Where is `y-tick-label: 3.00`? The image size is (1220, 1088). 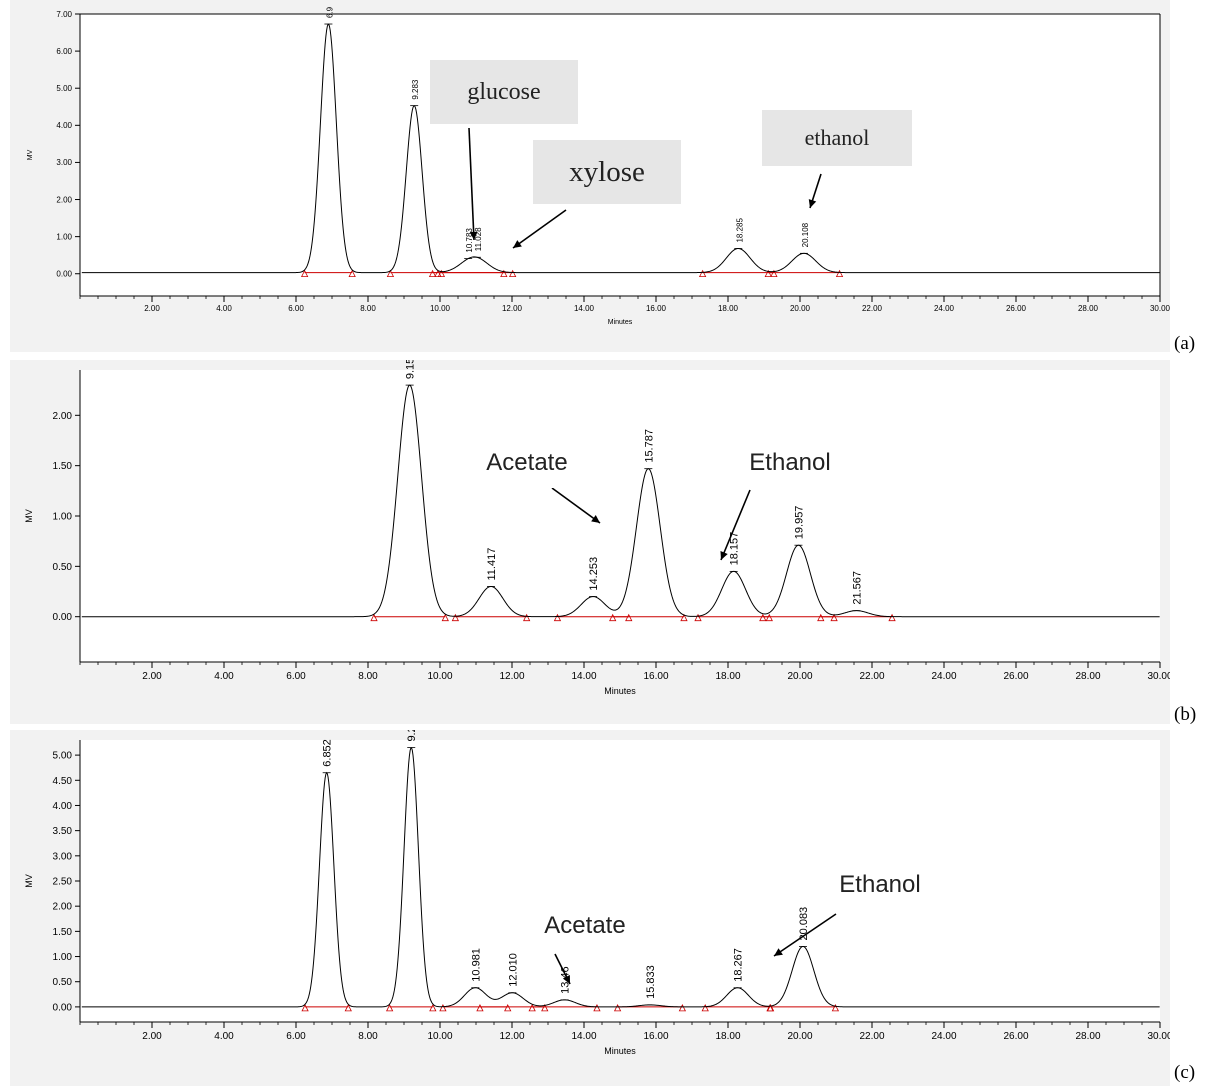 y-tick-label: 3.00 is located at coordinates (64, 162).